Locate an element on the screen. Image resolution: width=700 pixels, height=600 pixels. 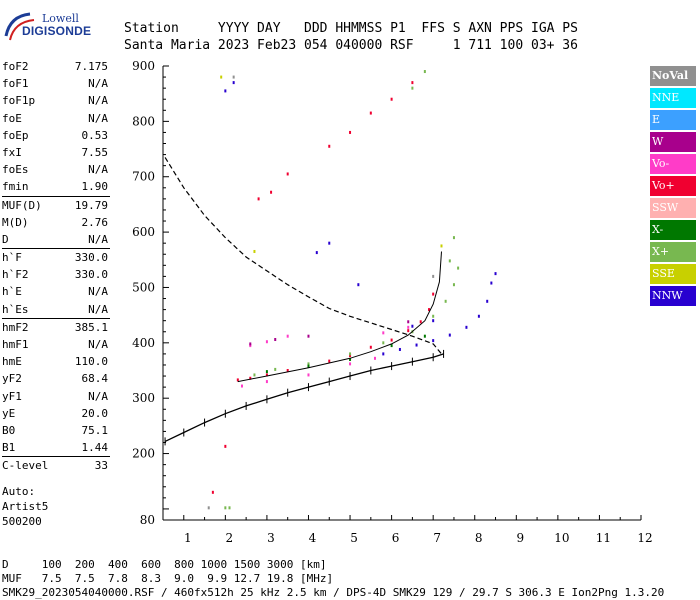
logo-brand-line1: Lowell is located at coordinates (60, 18).